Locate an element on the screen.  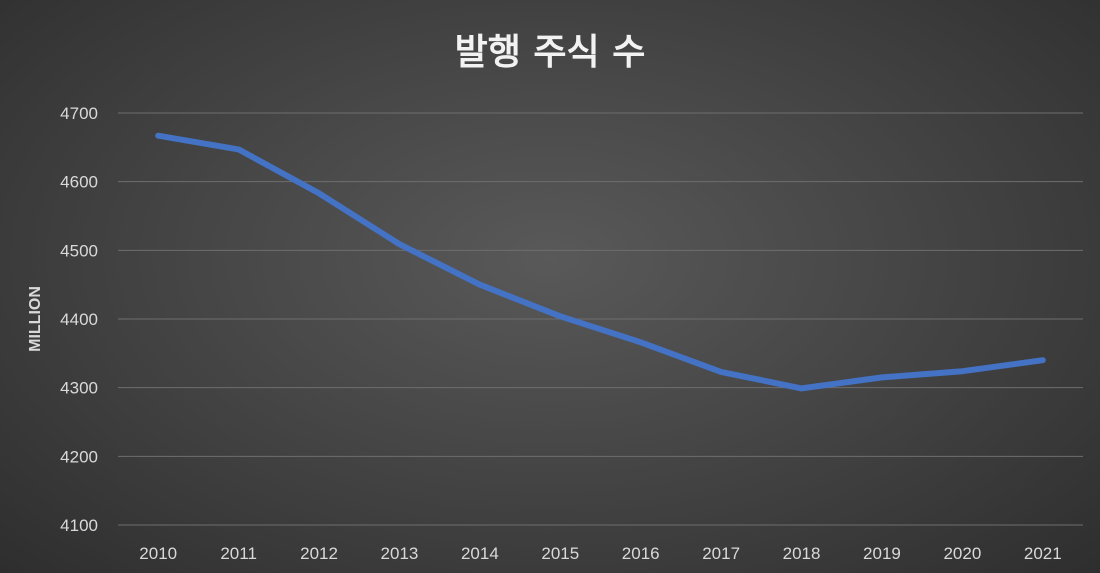
x-tick-label: 2020 is located at coordinates (962, 553).